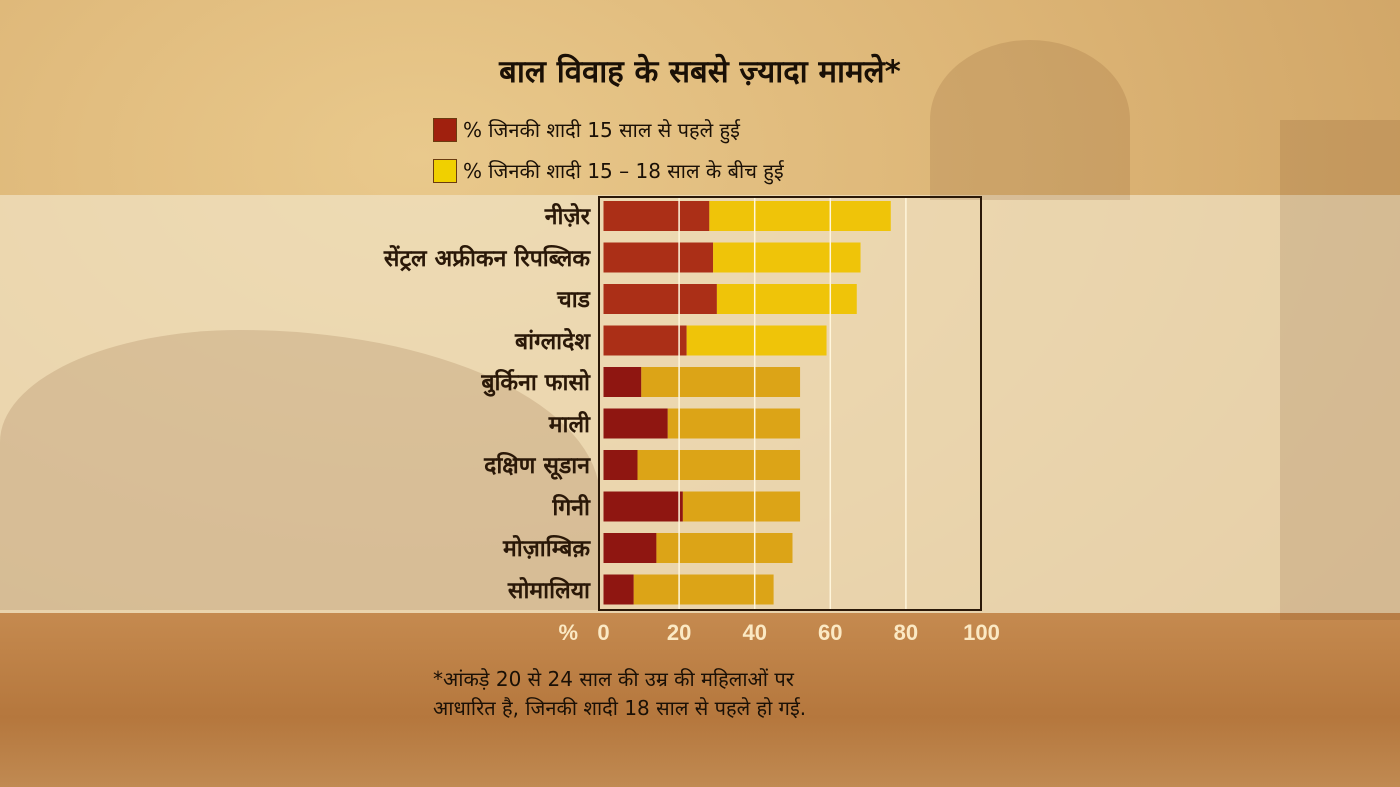 The height and width of the screenshot is (787, 1400). What do you see at coordinates (1340, 370) in the screenshot?
I see `tower-silhouette` at bounding box center [1340, 370].